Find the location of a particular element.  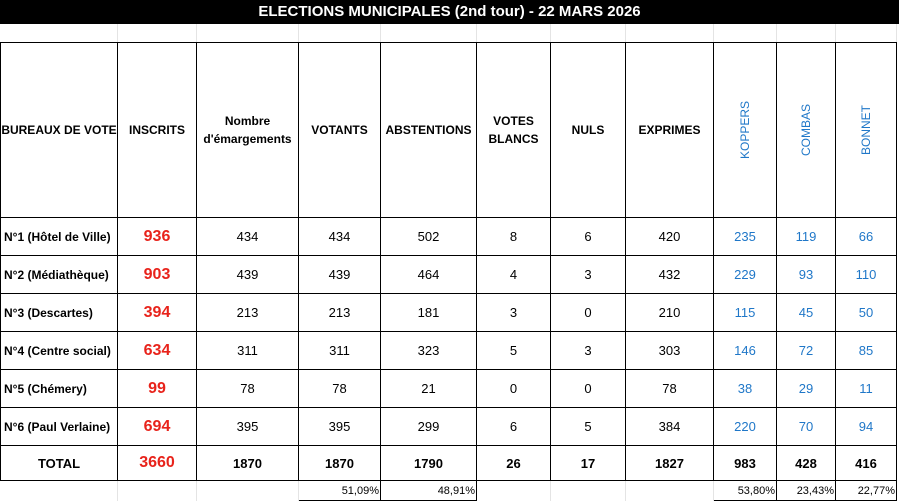

data-cell: 502 is located at coordinates (428, 236).